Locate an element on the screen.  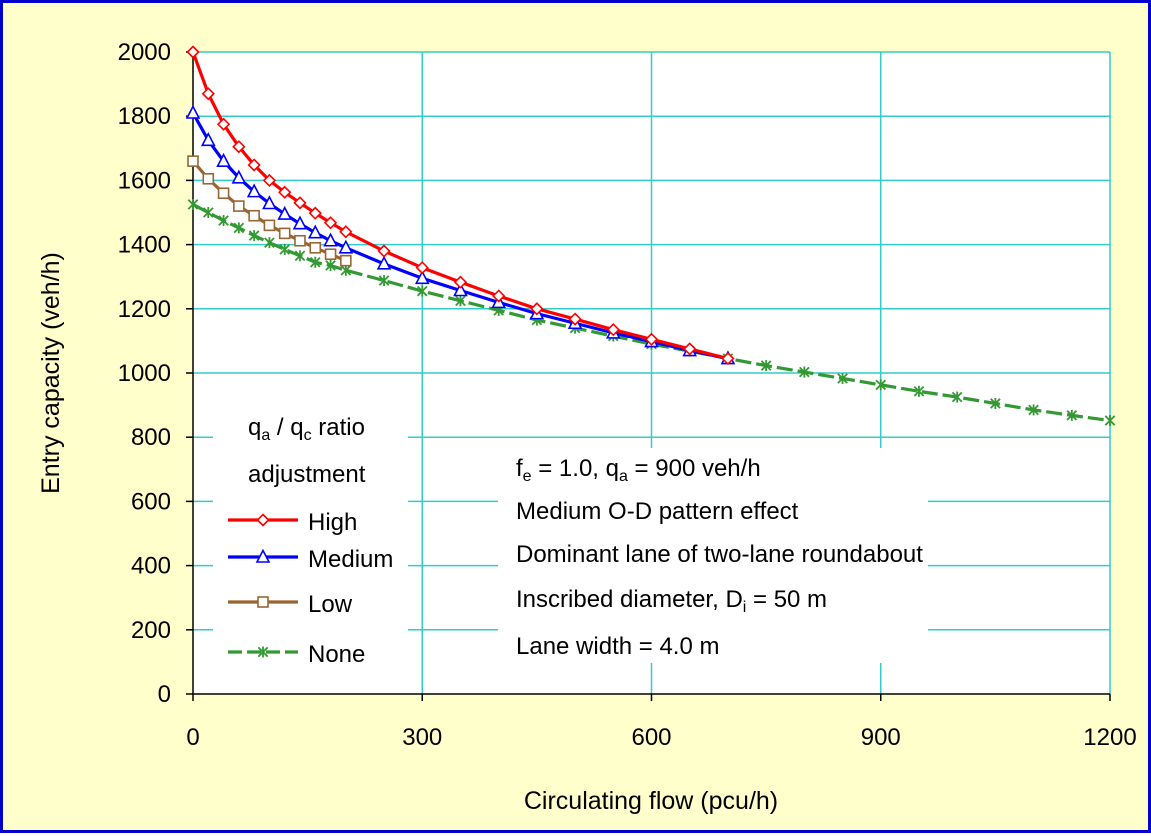
x-tick-label: 300 is located at coordinates (422, 737).